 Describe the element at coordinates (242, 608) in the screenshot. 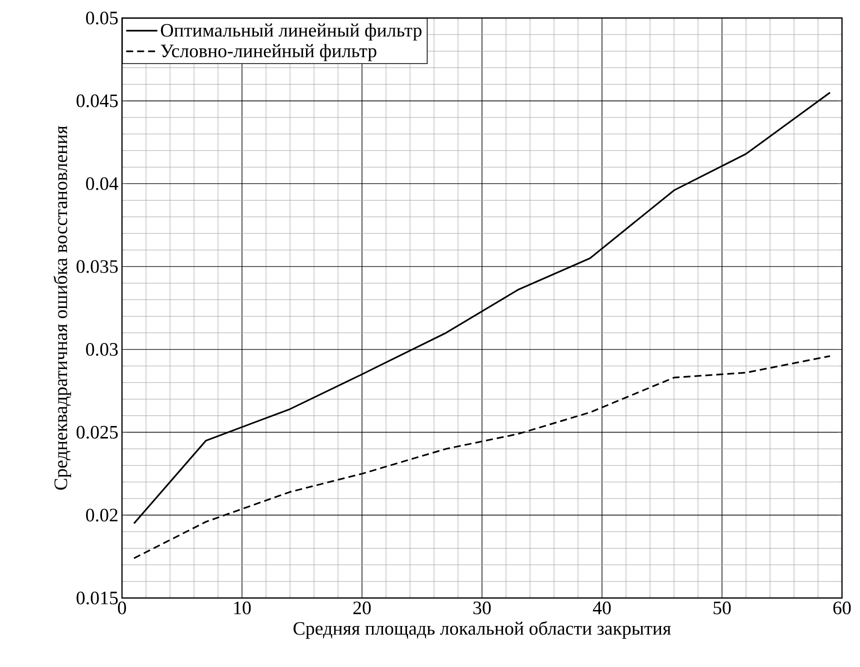

I see `x-tick-label: 10` at that location.